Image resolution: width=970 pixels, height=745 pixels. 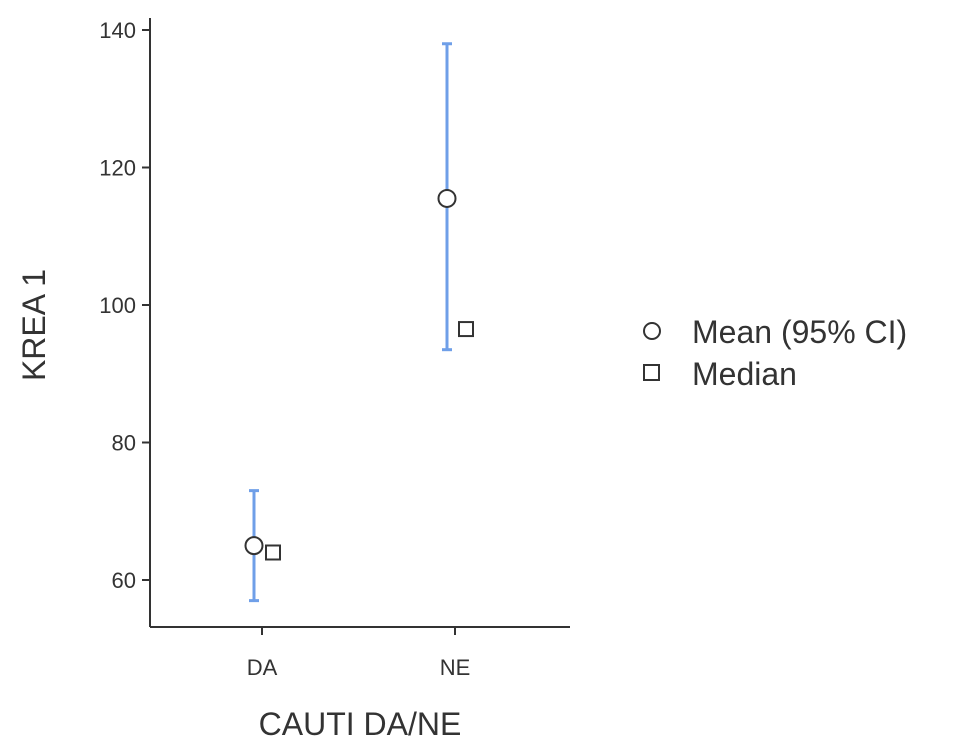 I want to click on y-tick-label: 60, so click(x=124, y=580).